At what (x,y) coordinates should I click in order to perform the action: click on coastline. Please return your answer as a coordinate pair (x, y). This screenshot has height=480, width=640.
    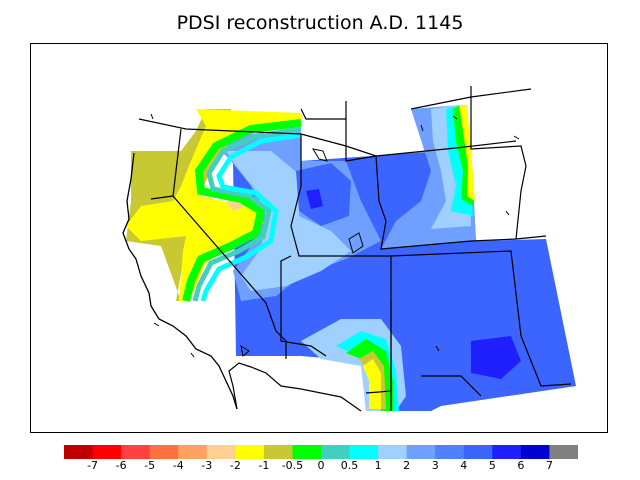
    Looking at the image, I should click on (180, 281).